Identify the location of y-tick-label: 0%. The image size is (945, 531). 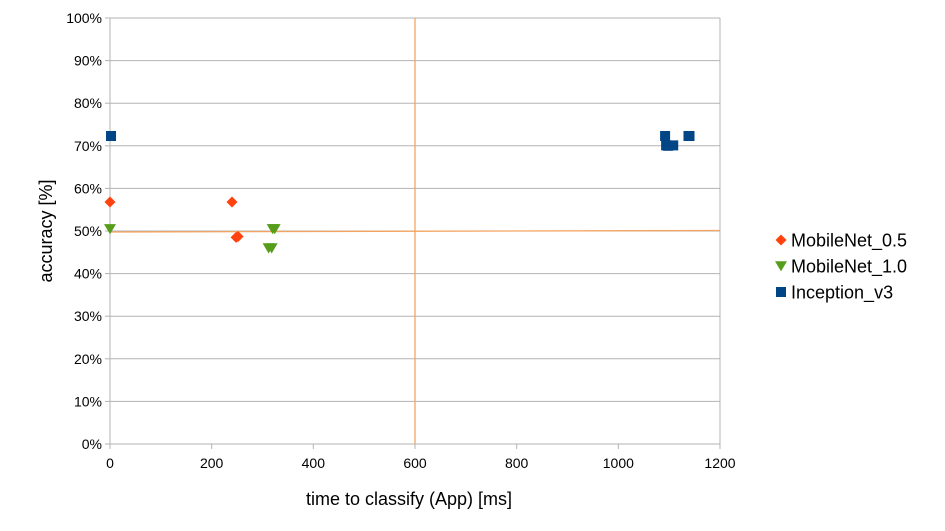
(92, 444).